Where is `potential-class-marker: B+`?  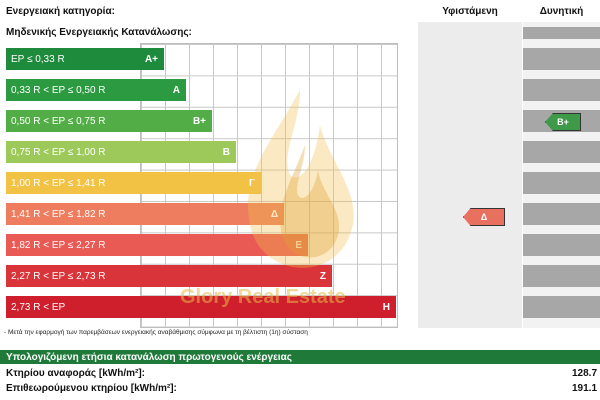 potential-class-marker: B+ is located at coordinates (563, 122).